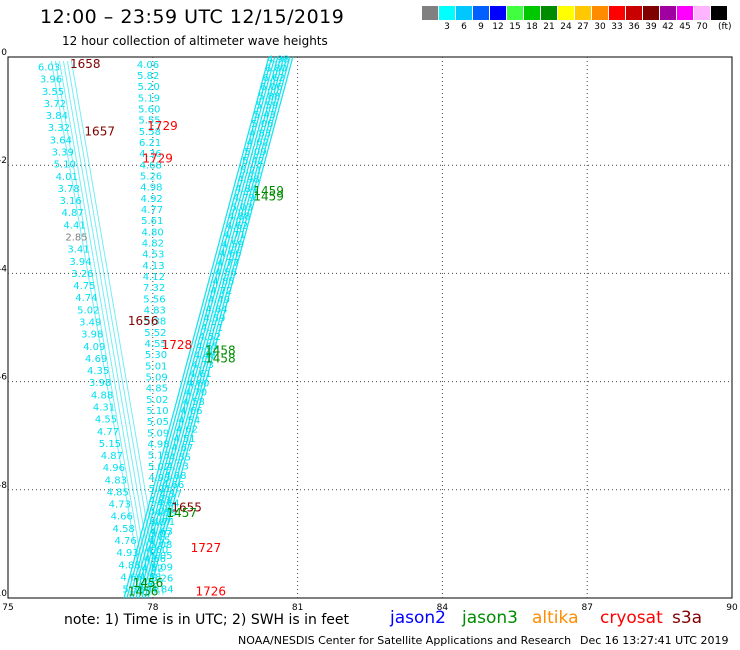  What do you see at coordinates (549, 27) in the screenshot?
I see `legend-label: 21` at bounding box center [549, 27].